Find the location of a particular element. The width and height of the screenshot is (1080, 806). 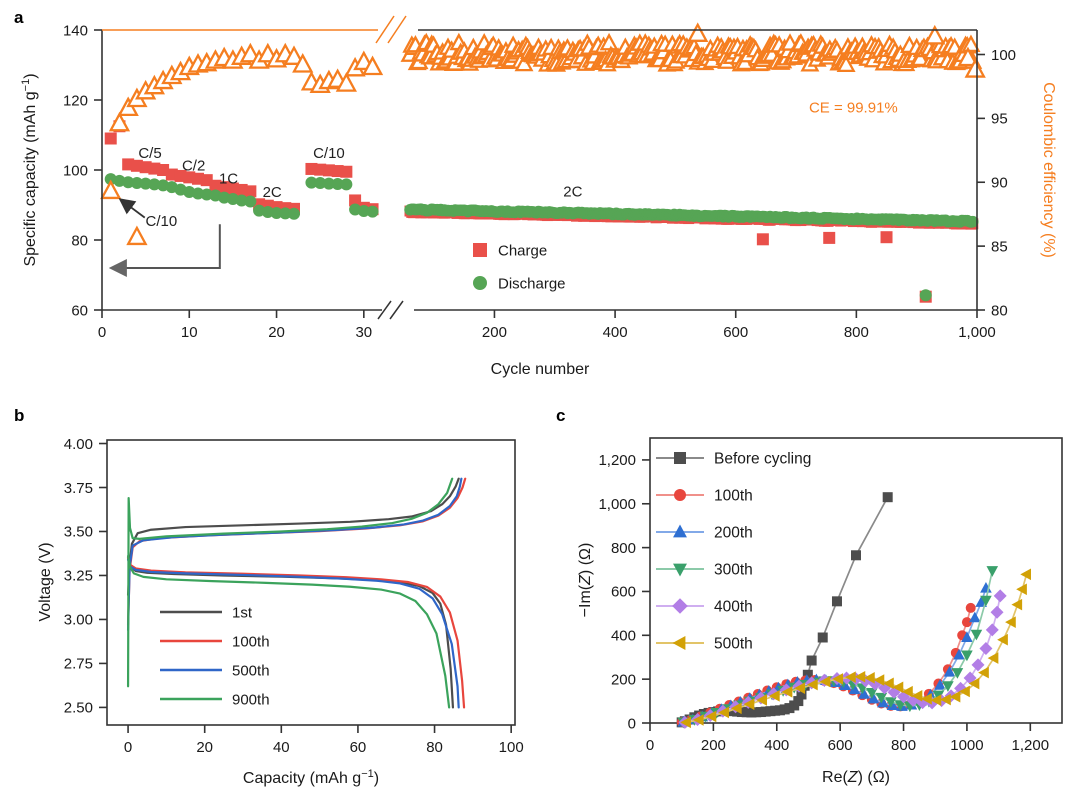

panel-b-label: b is located at coordinates (19, 415).